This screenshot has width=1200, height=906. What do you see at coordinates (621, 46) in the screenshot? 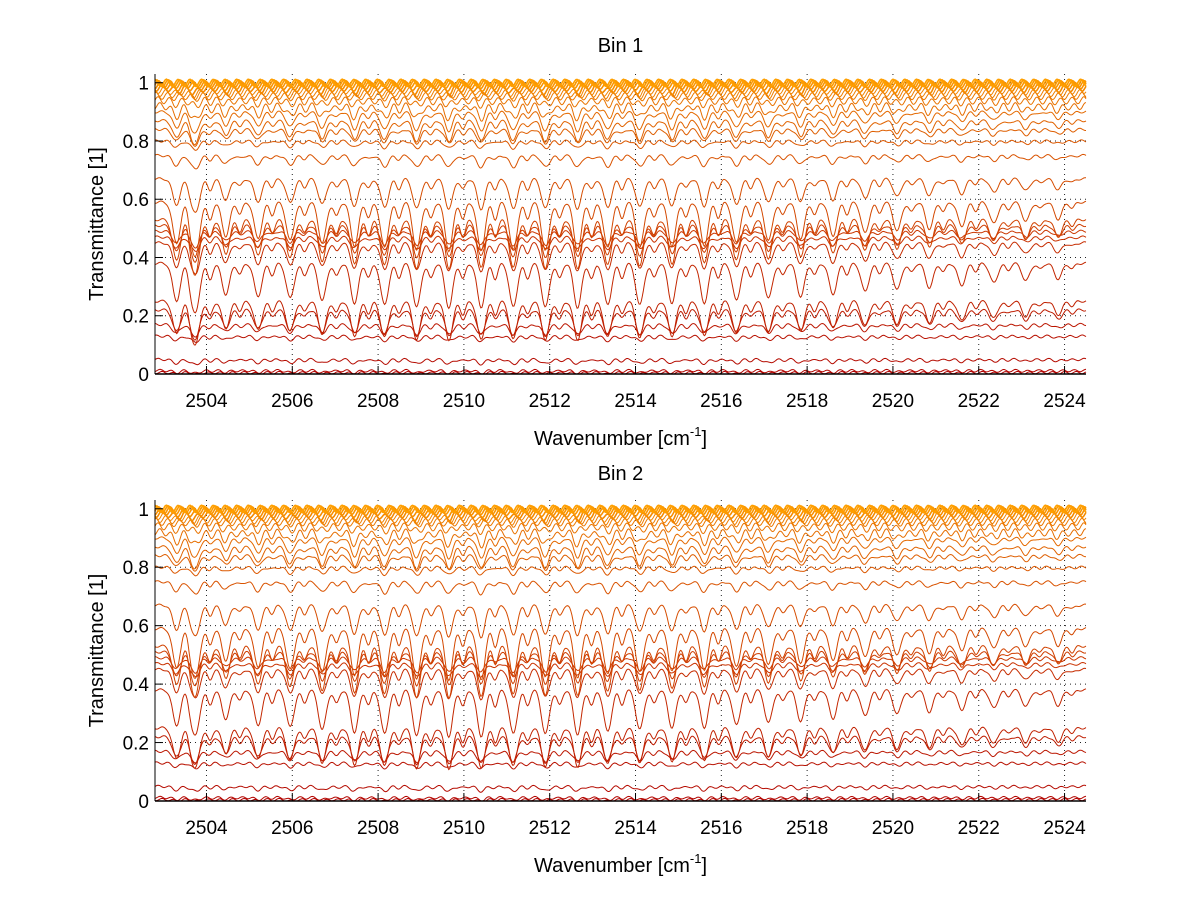
I see `chart-title: Bin 1` at bounding box center [621, 46].